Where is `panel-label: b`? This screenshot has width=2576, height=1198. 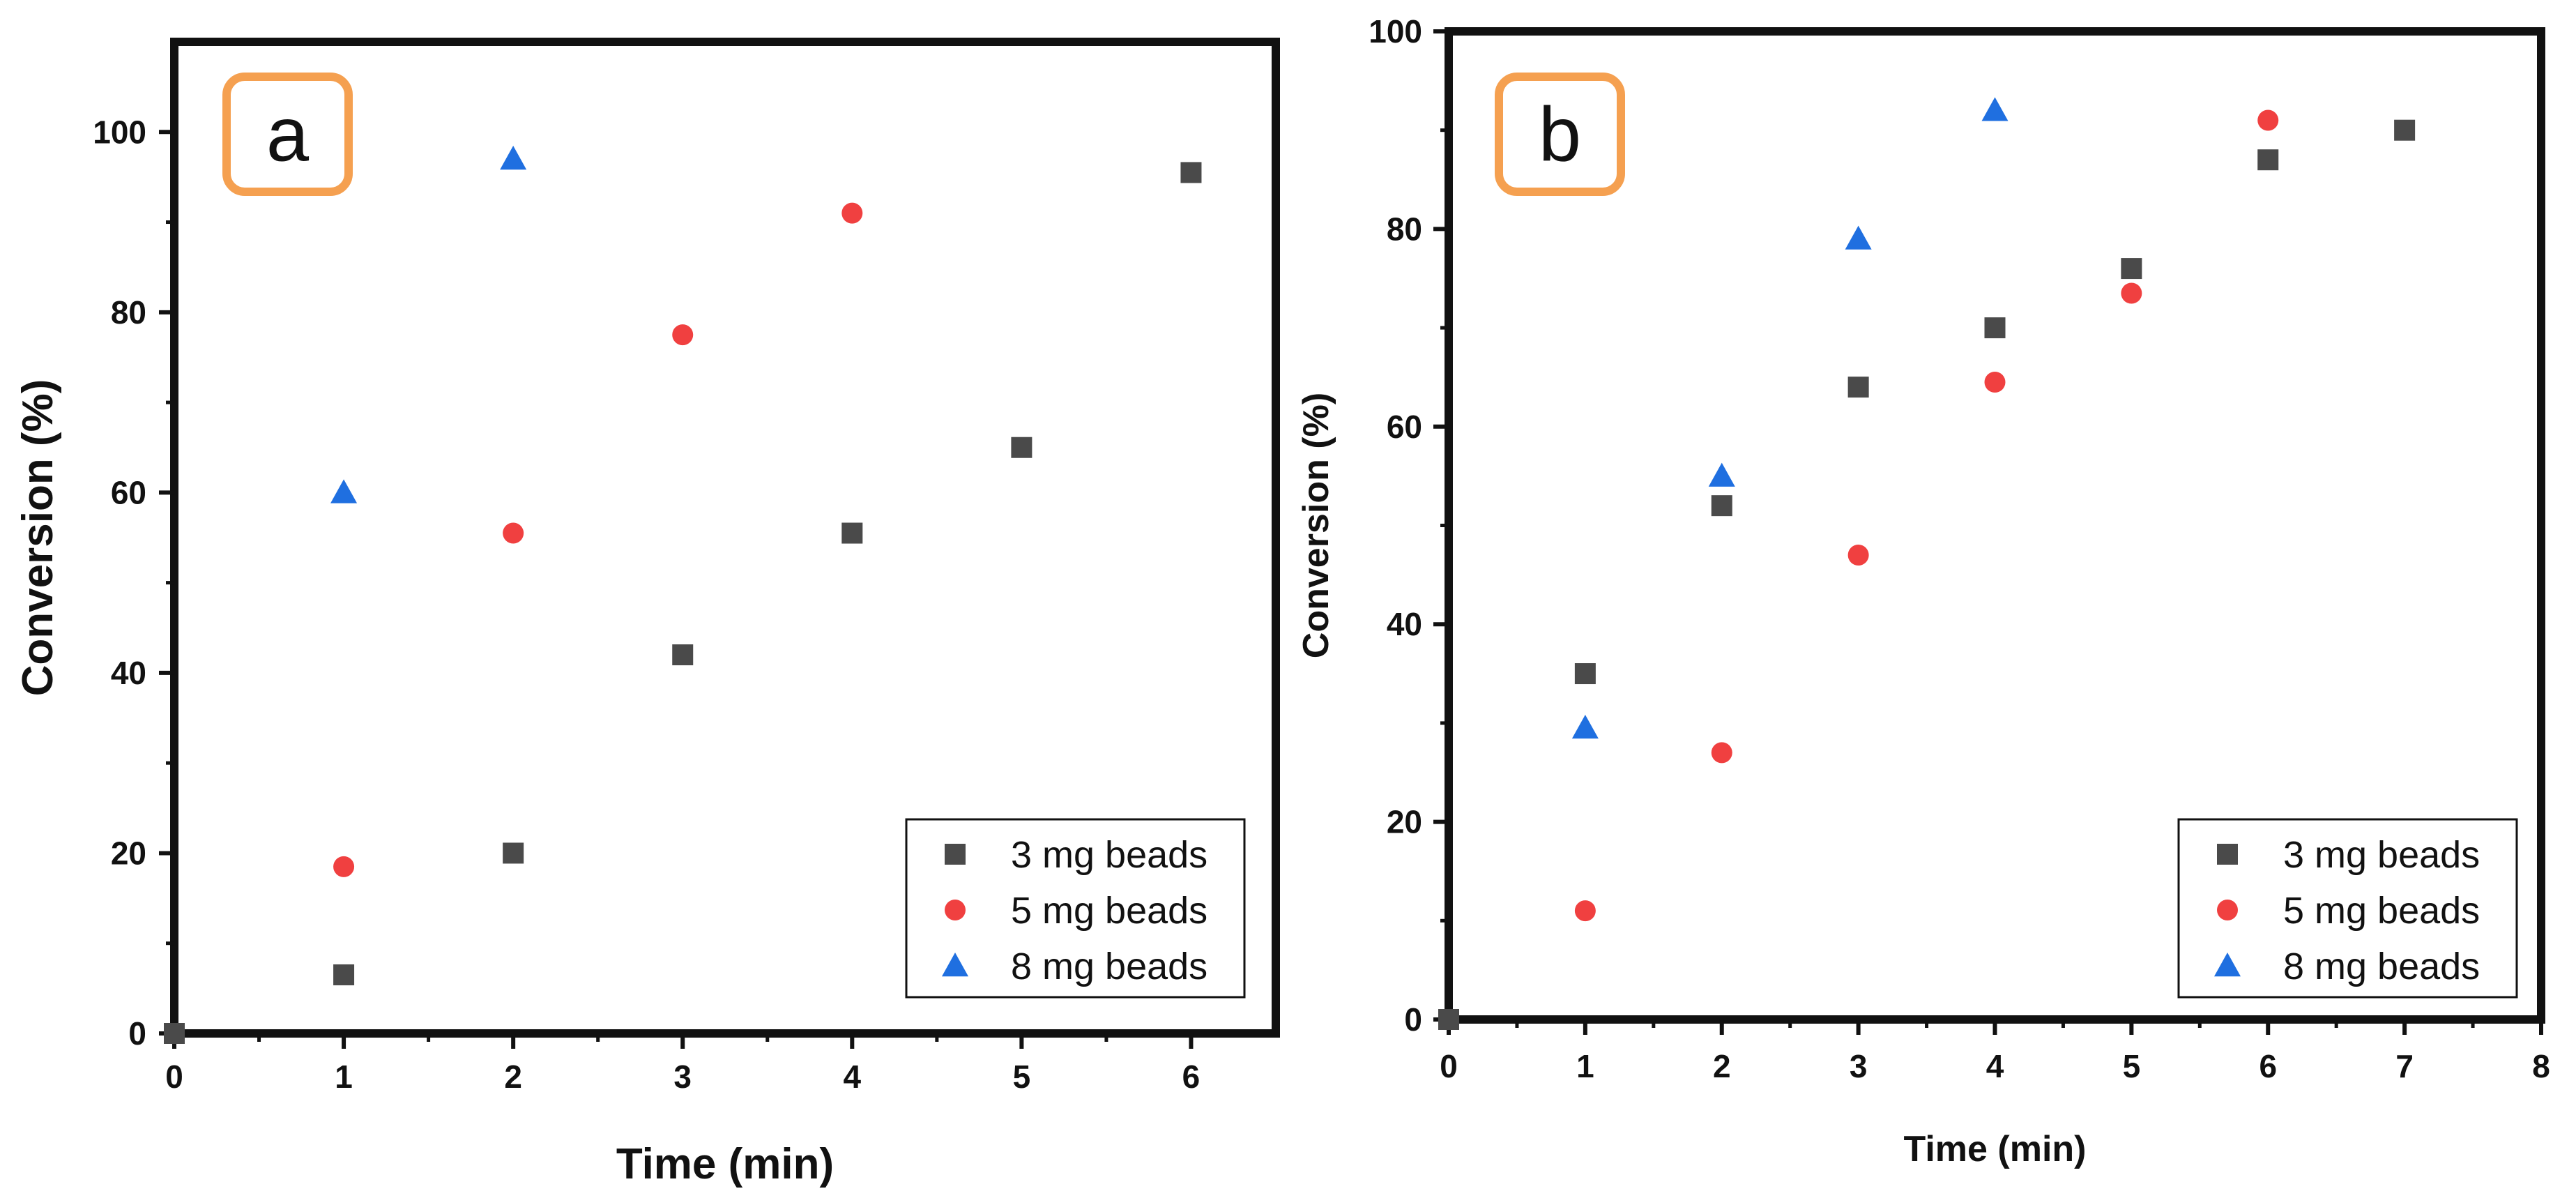 panel-label: b is located at coordinates (1560, 135).